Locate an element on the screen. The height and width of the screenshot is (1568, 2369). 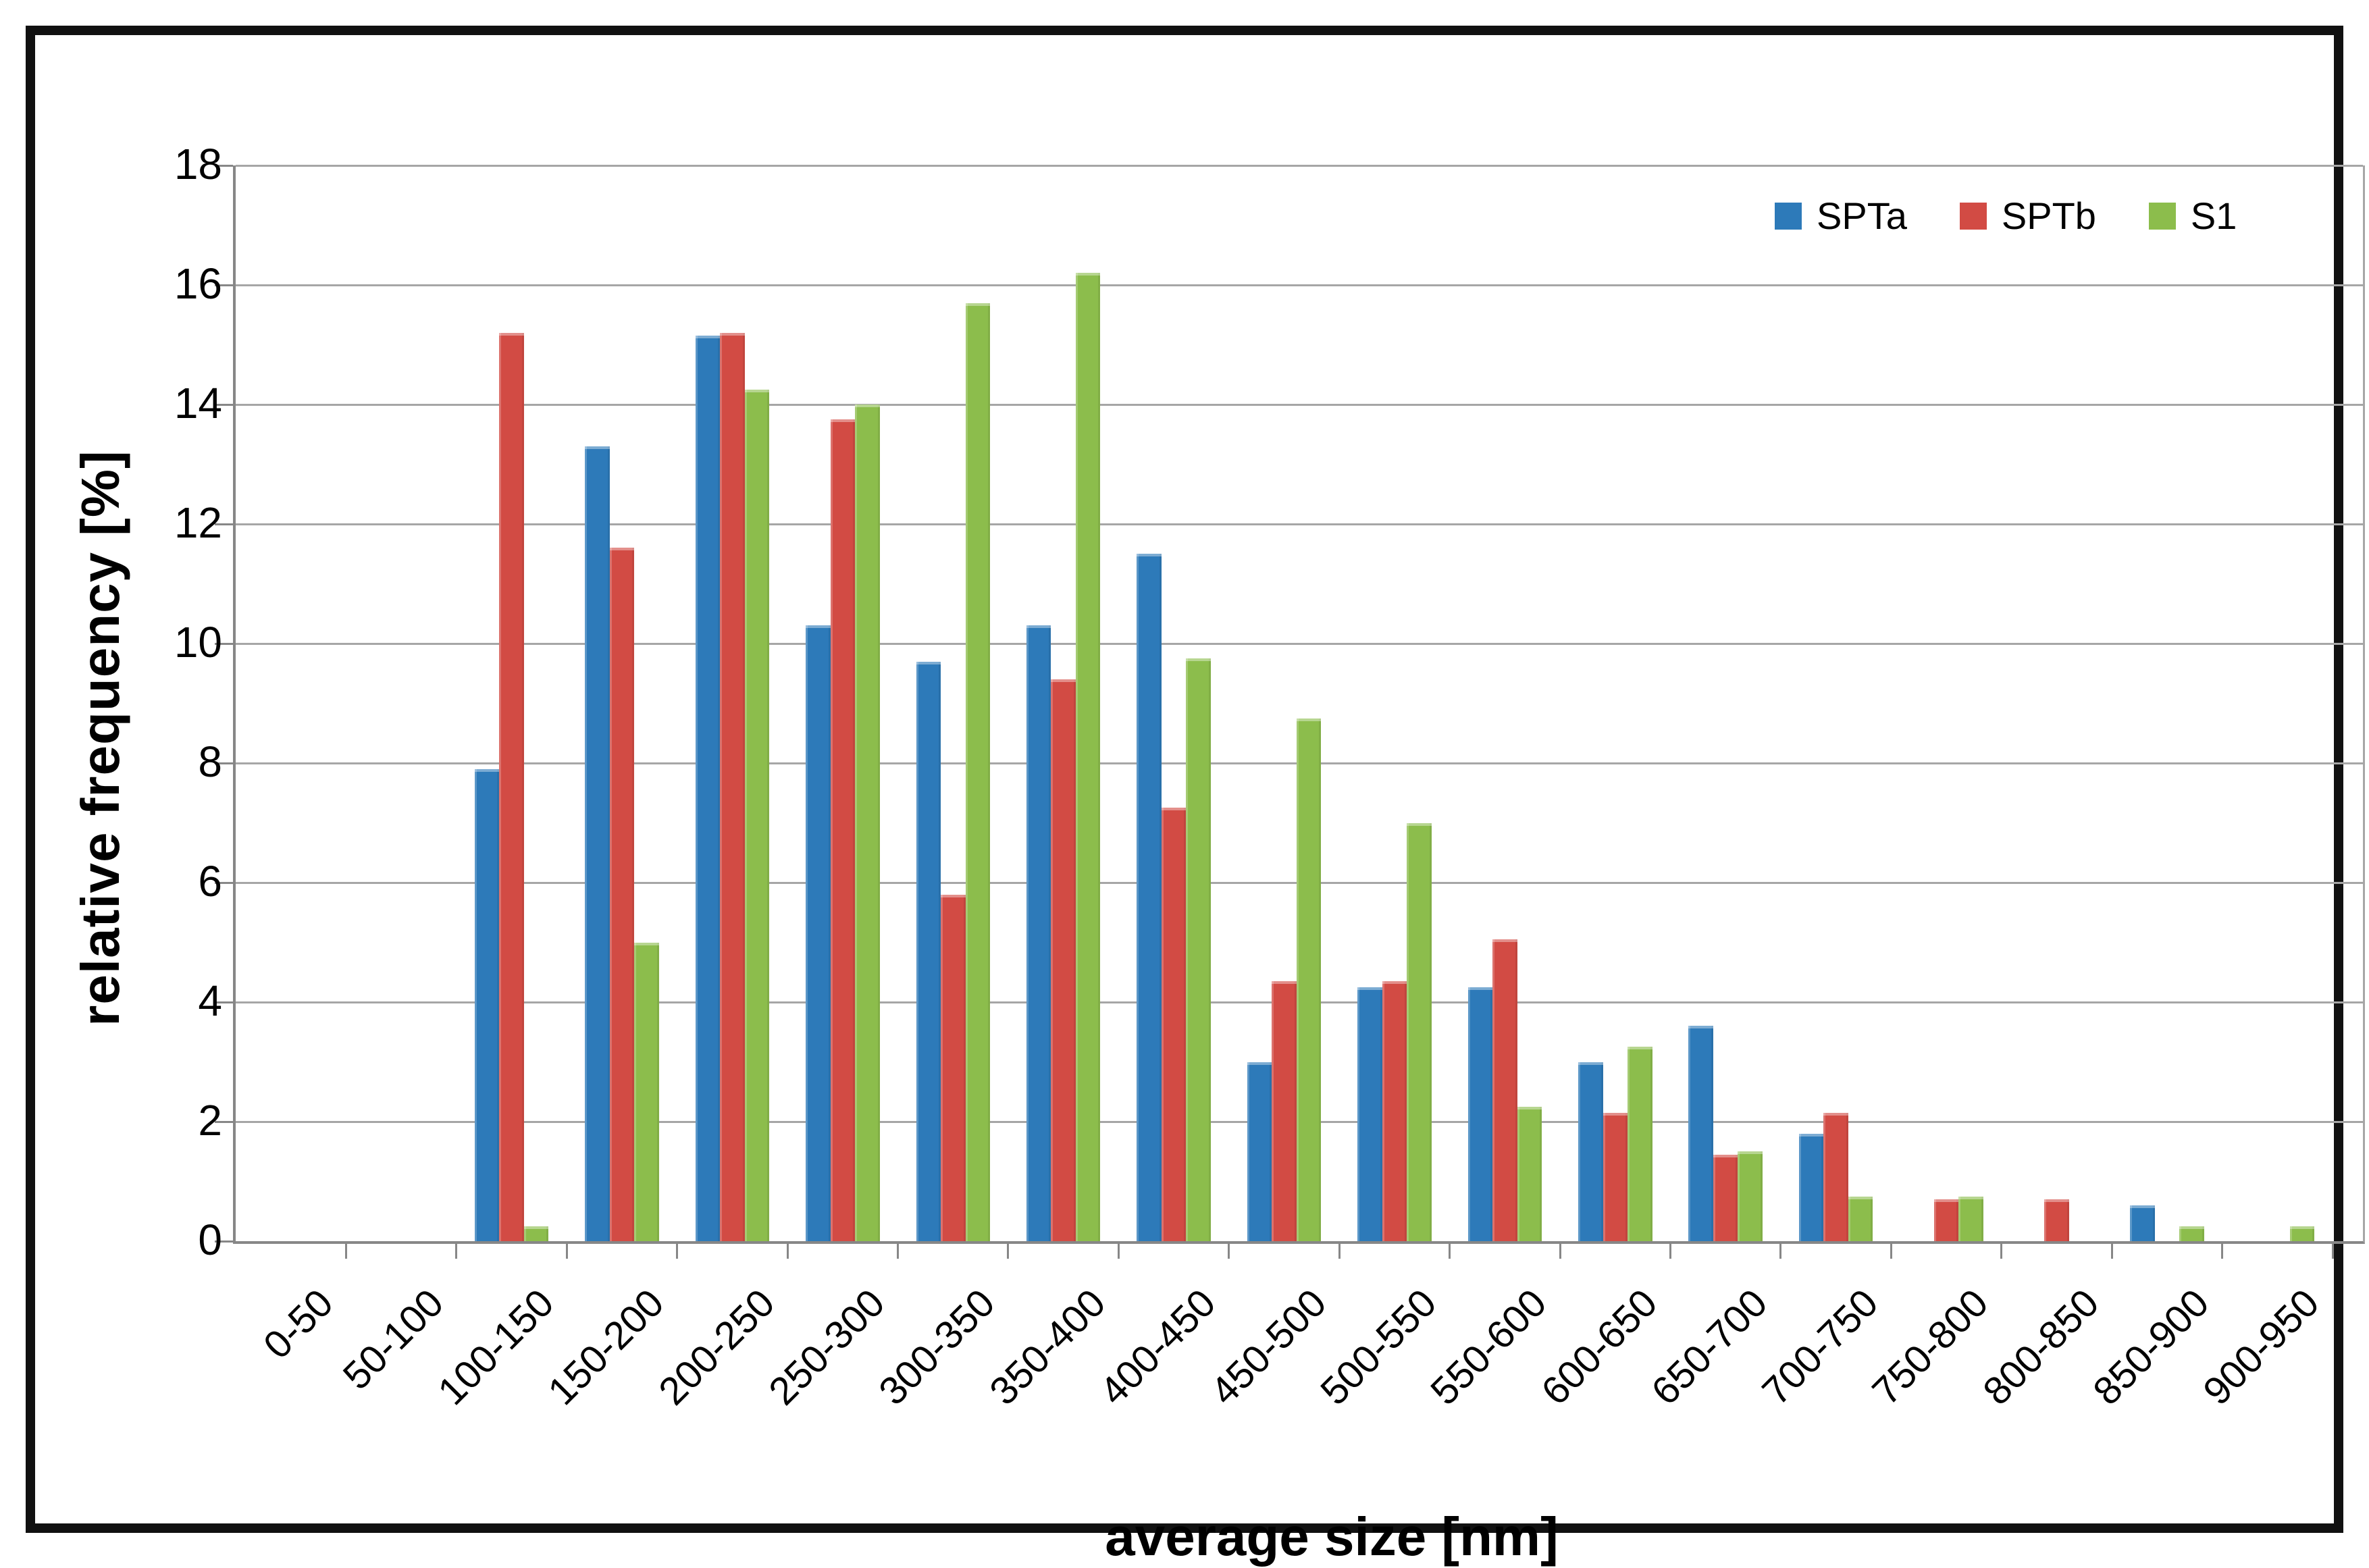
gridline-y14 is located at coordinates (1299, 404).